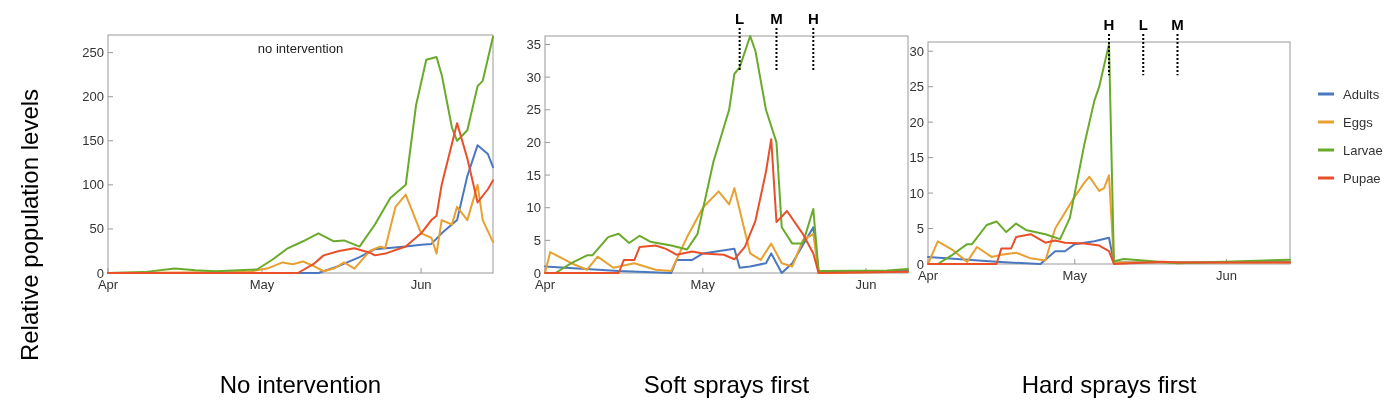  I want to click on y-axis-title: Relative population levels, so click(29, 225).